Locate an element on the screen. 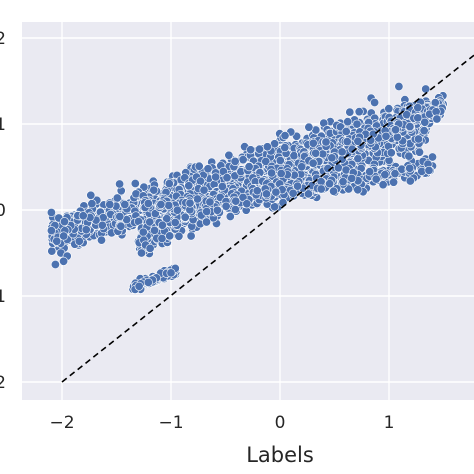 The height and width of the screenshot is (474, 474). y-tick-label: 2 is located at coordinates (3, 383).